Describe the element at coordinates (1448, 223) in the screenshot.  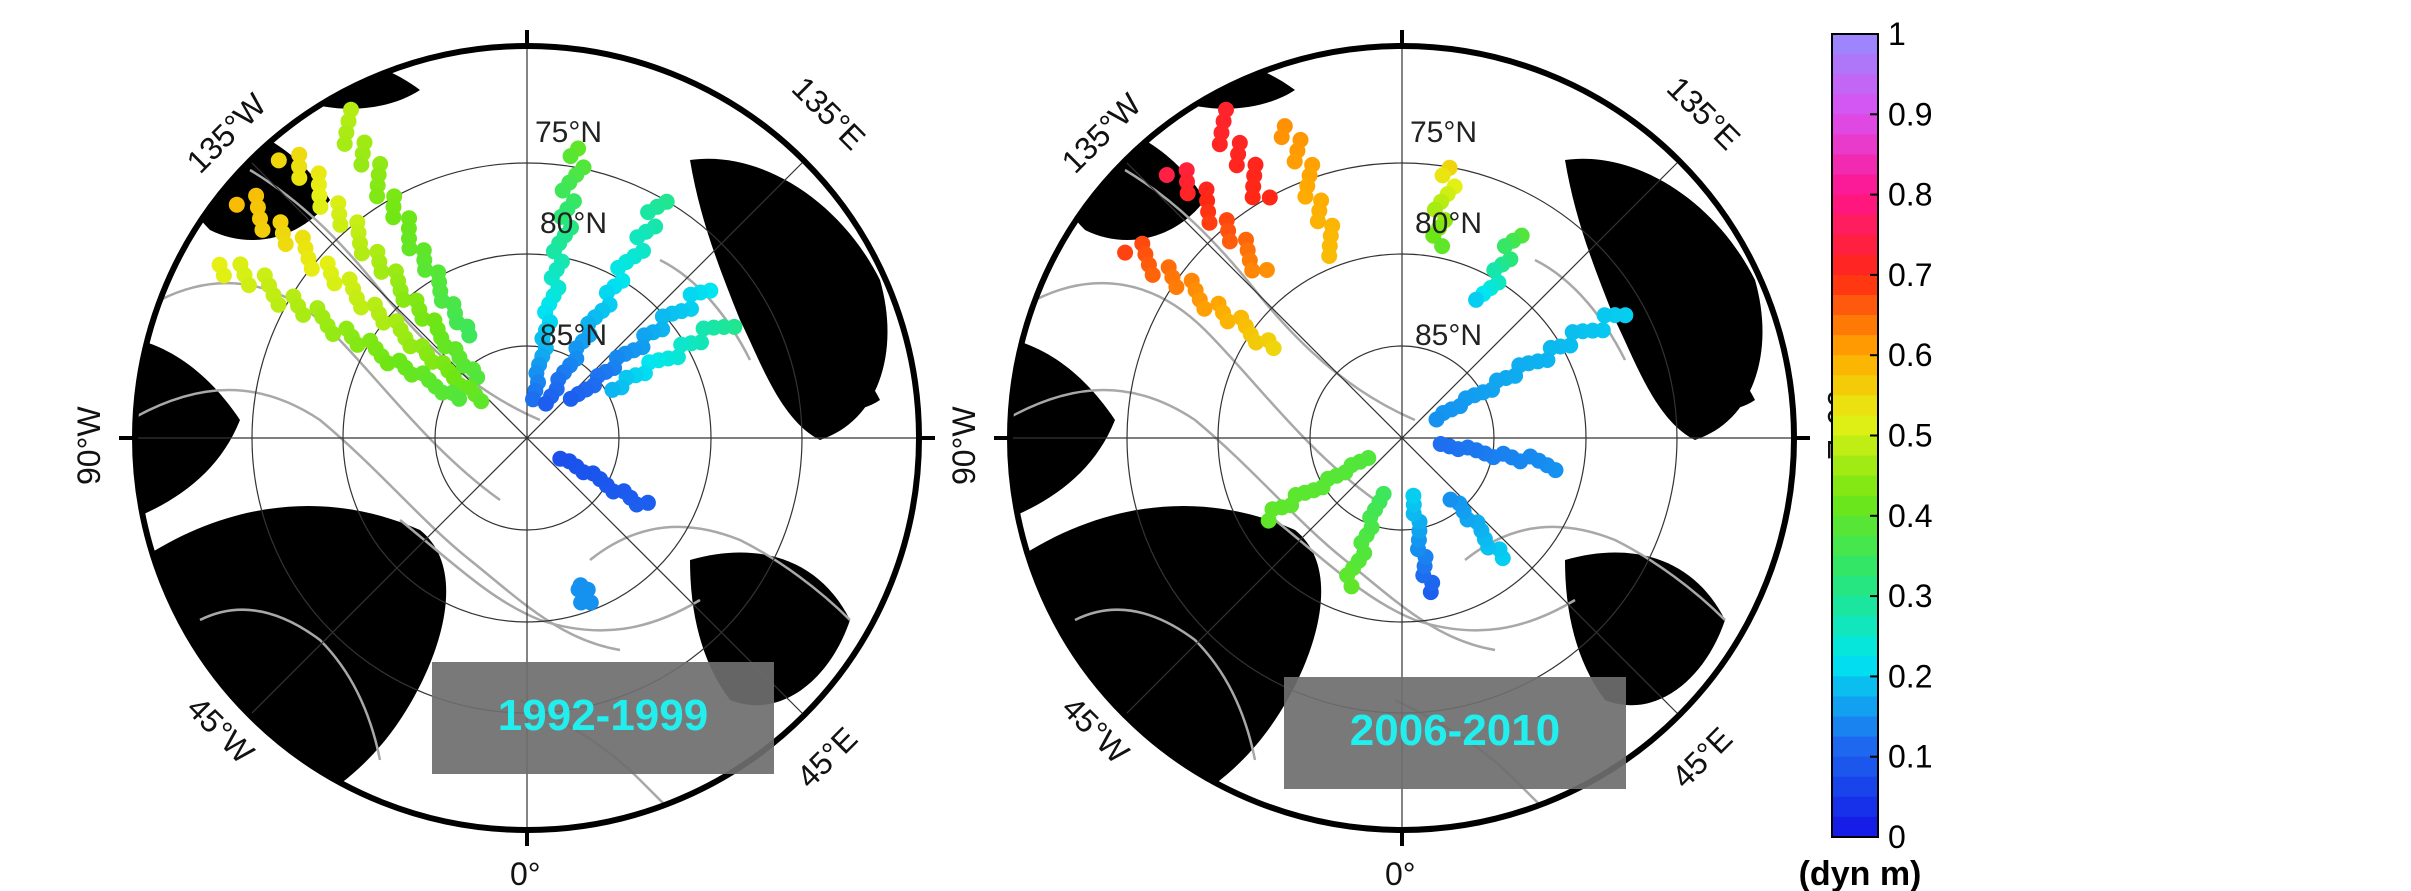
I see `lat-label-80n: 80°N` at that location.